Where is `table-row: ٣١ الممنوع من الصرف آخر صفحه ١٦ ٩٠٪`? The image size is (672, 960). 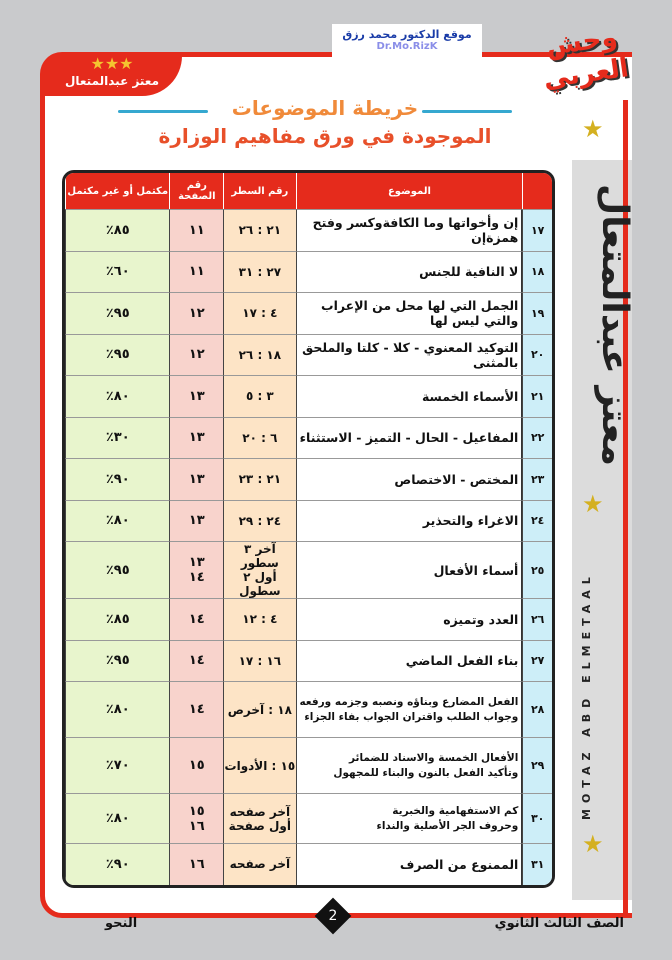 table-row: ٣١ الممنوع من الصرف آخر صفحه ١٦ ٩٠٪ is located at coordinates (308, 864).